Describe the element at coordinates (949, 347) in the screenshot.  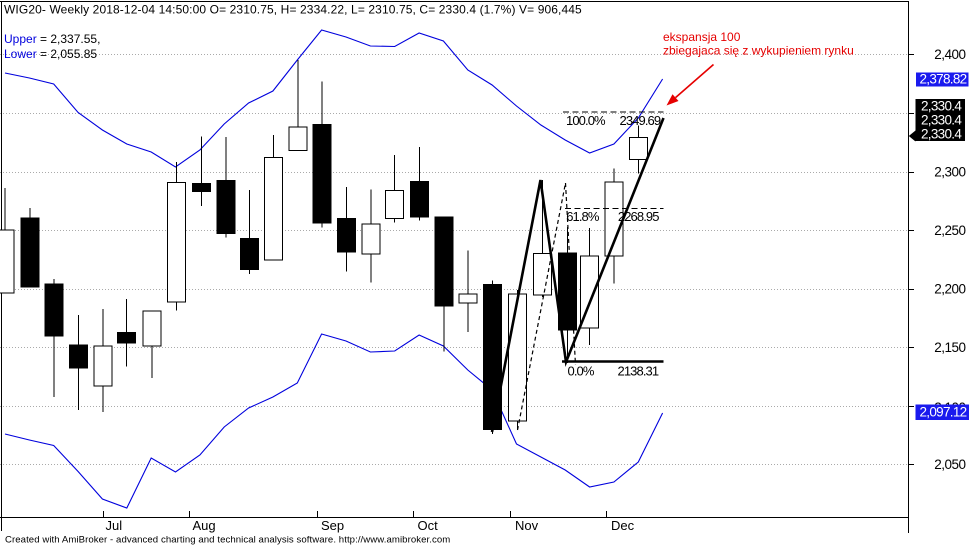
I see `svg-text: 2,150` at that location.